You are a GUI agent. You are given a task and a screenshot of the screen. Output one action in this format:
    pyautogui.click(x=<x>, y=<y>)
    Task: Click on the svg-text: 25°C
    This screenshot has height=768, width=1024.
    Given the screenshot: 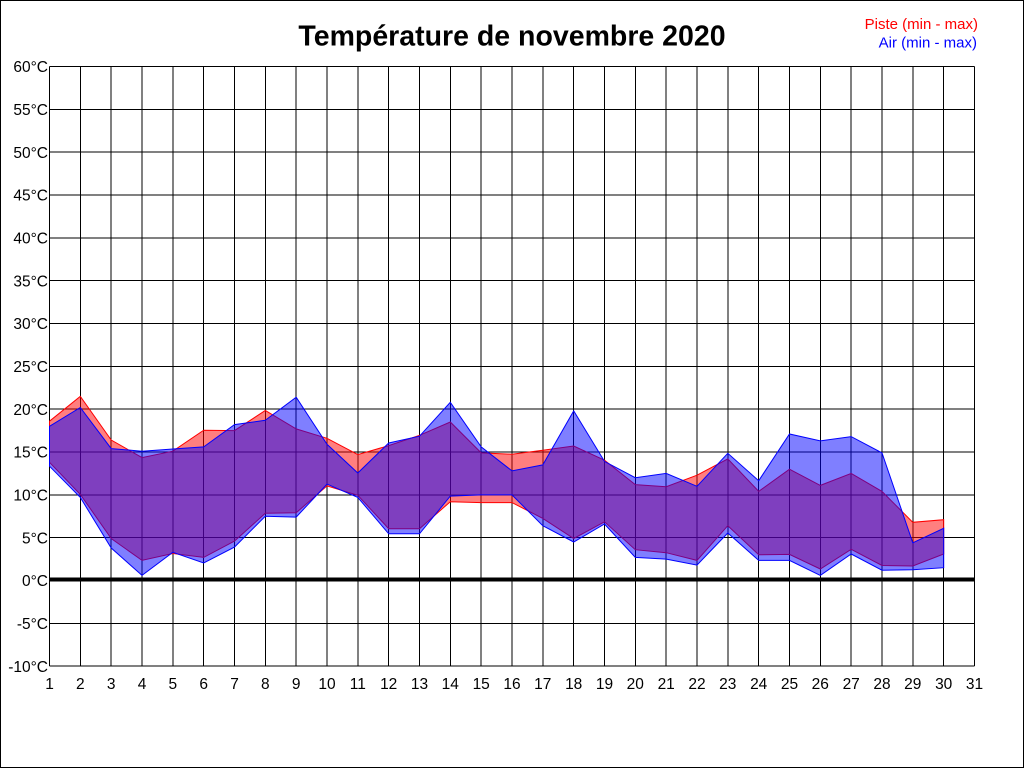 What is the action you would take?
    pyautogui.click(x=30, y=367)
    